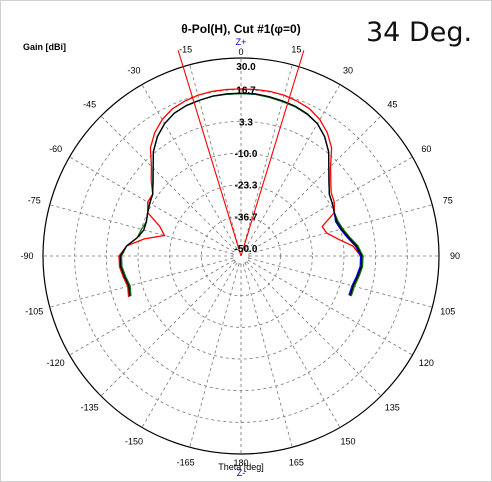  Describe the element at coordinates (296, 49) in the screenshot. I see `angle-tick-label: 15` at that location.